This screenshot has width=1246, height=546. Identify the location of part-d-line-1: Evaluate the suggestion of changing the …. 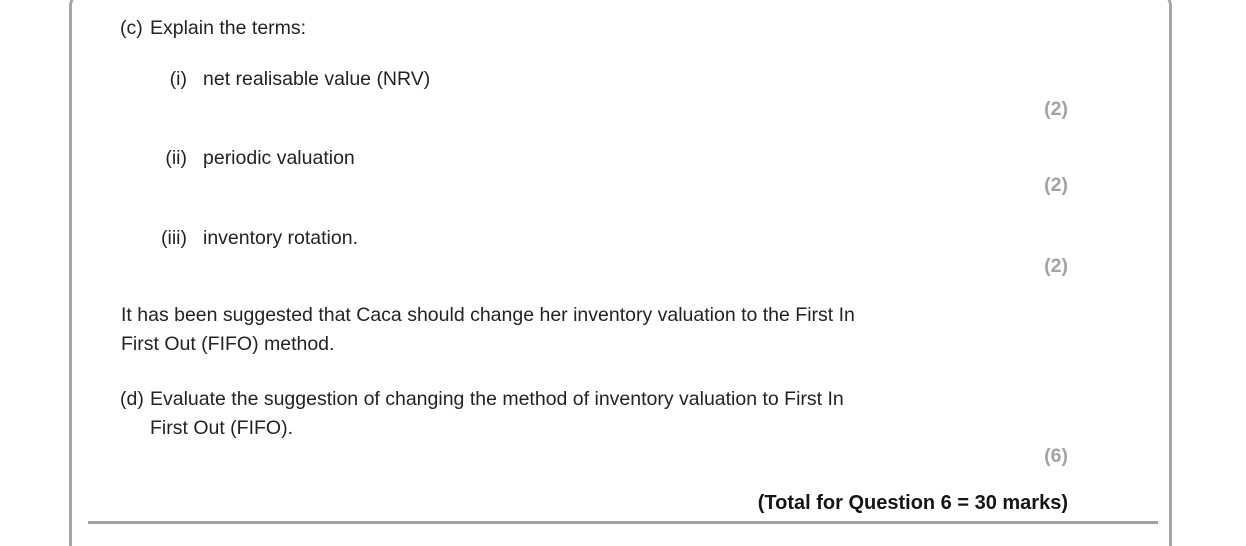
(497, 399).